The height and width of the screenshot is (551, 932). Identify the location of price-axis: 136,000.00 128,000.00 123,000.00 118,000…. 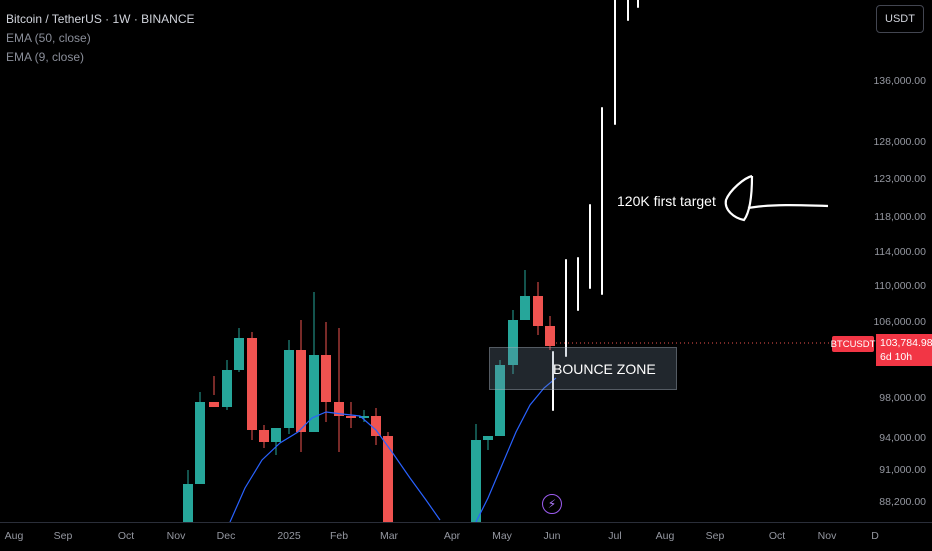
(902, 261).